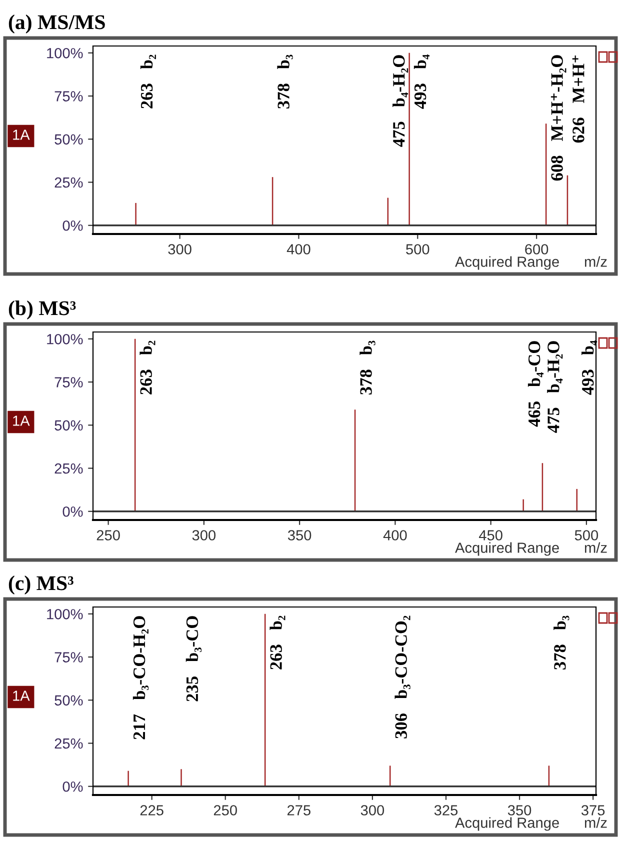  What do you see at coordinates (139, 727) in the screenshot?
I see `annotation: 217` at bounding box center [139, 727].